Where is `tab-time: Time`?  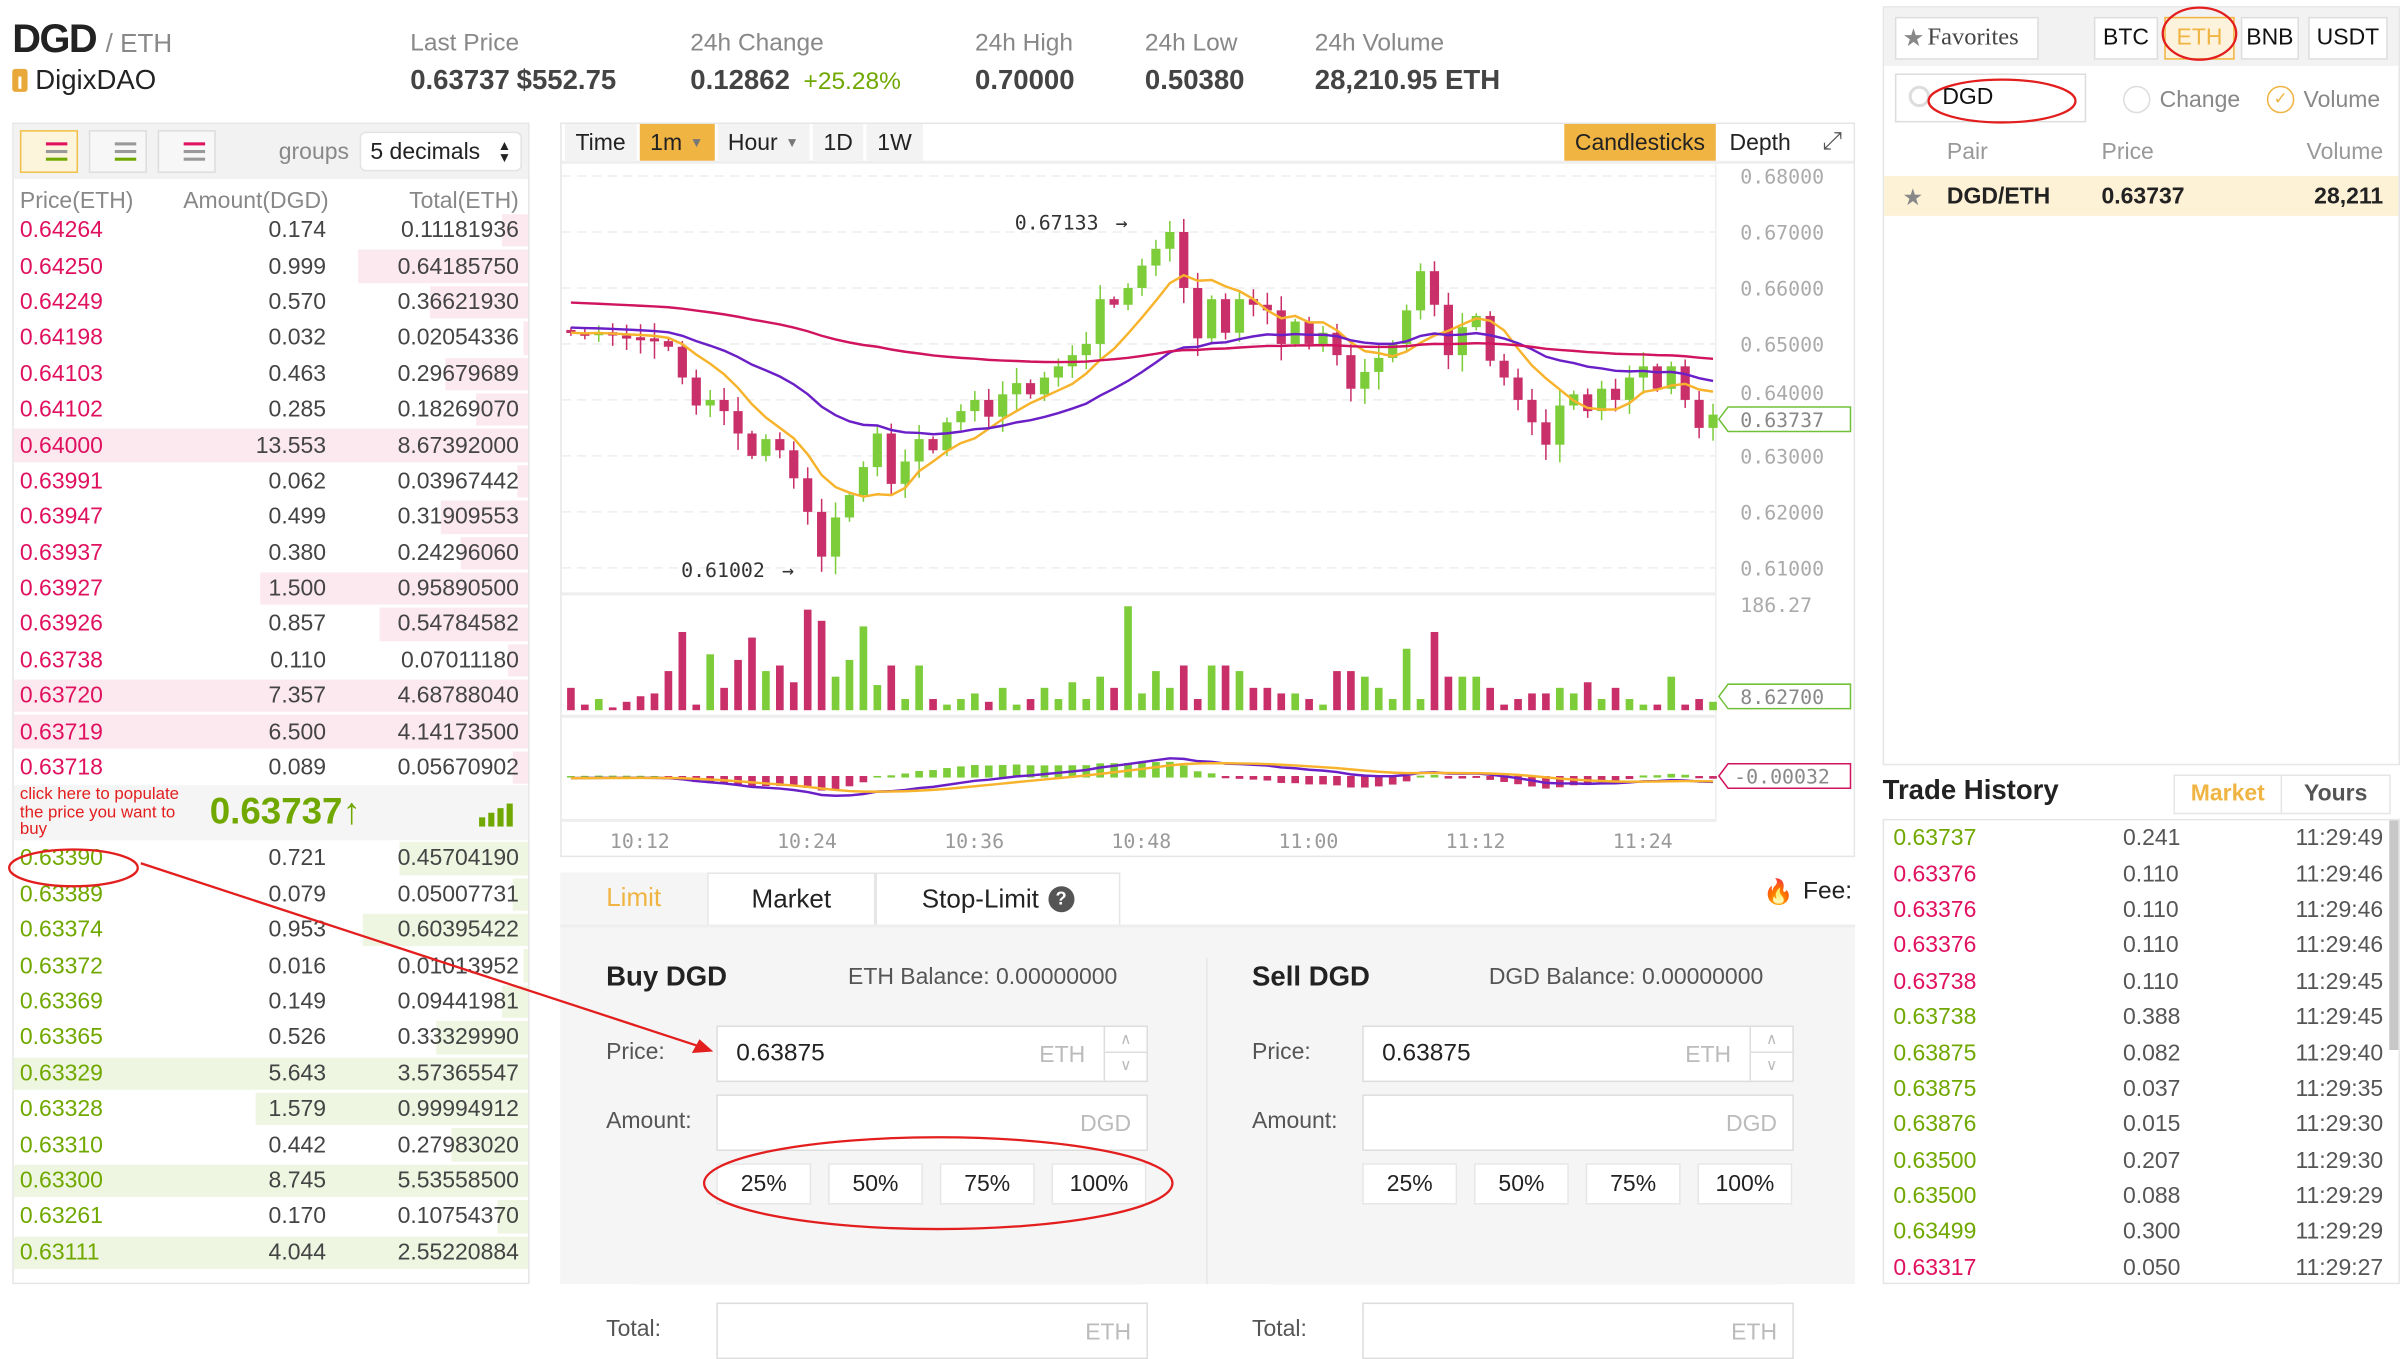
tab-time: Time is located at coordinates (600, 142).